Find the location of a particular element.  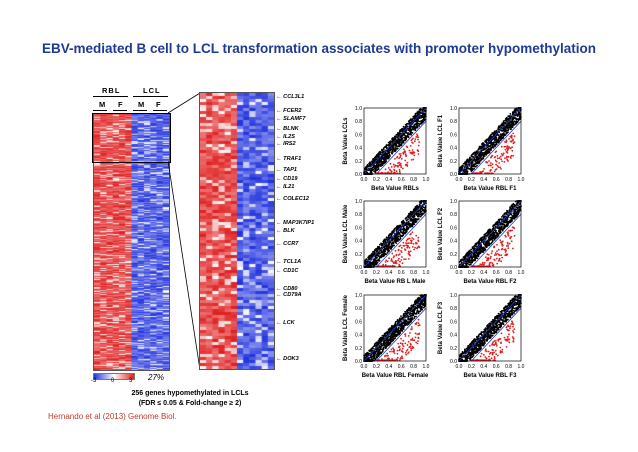

y-tick-label: 0.0 is located at coordinates (358, 268).